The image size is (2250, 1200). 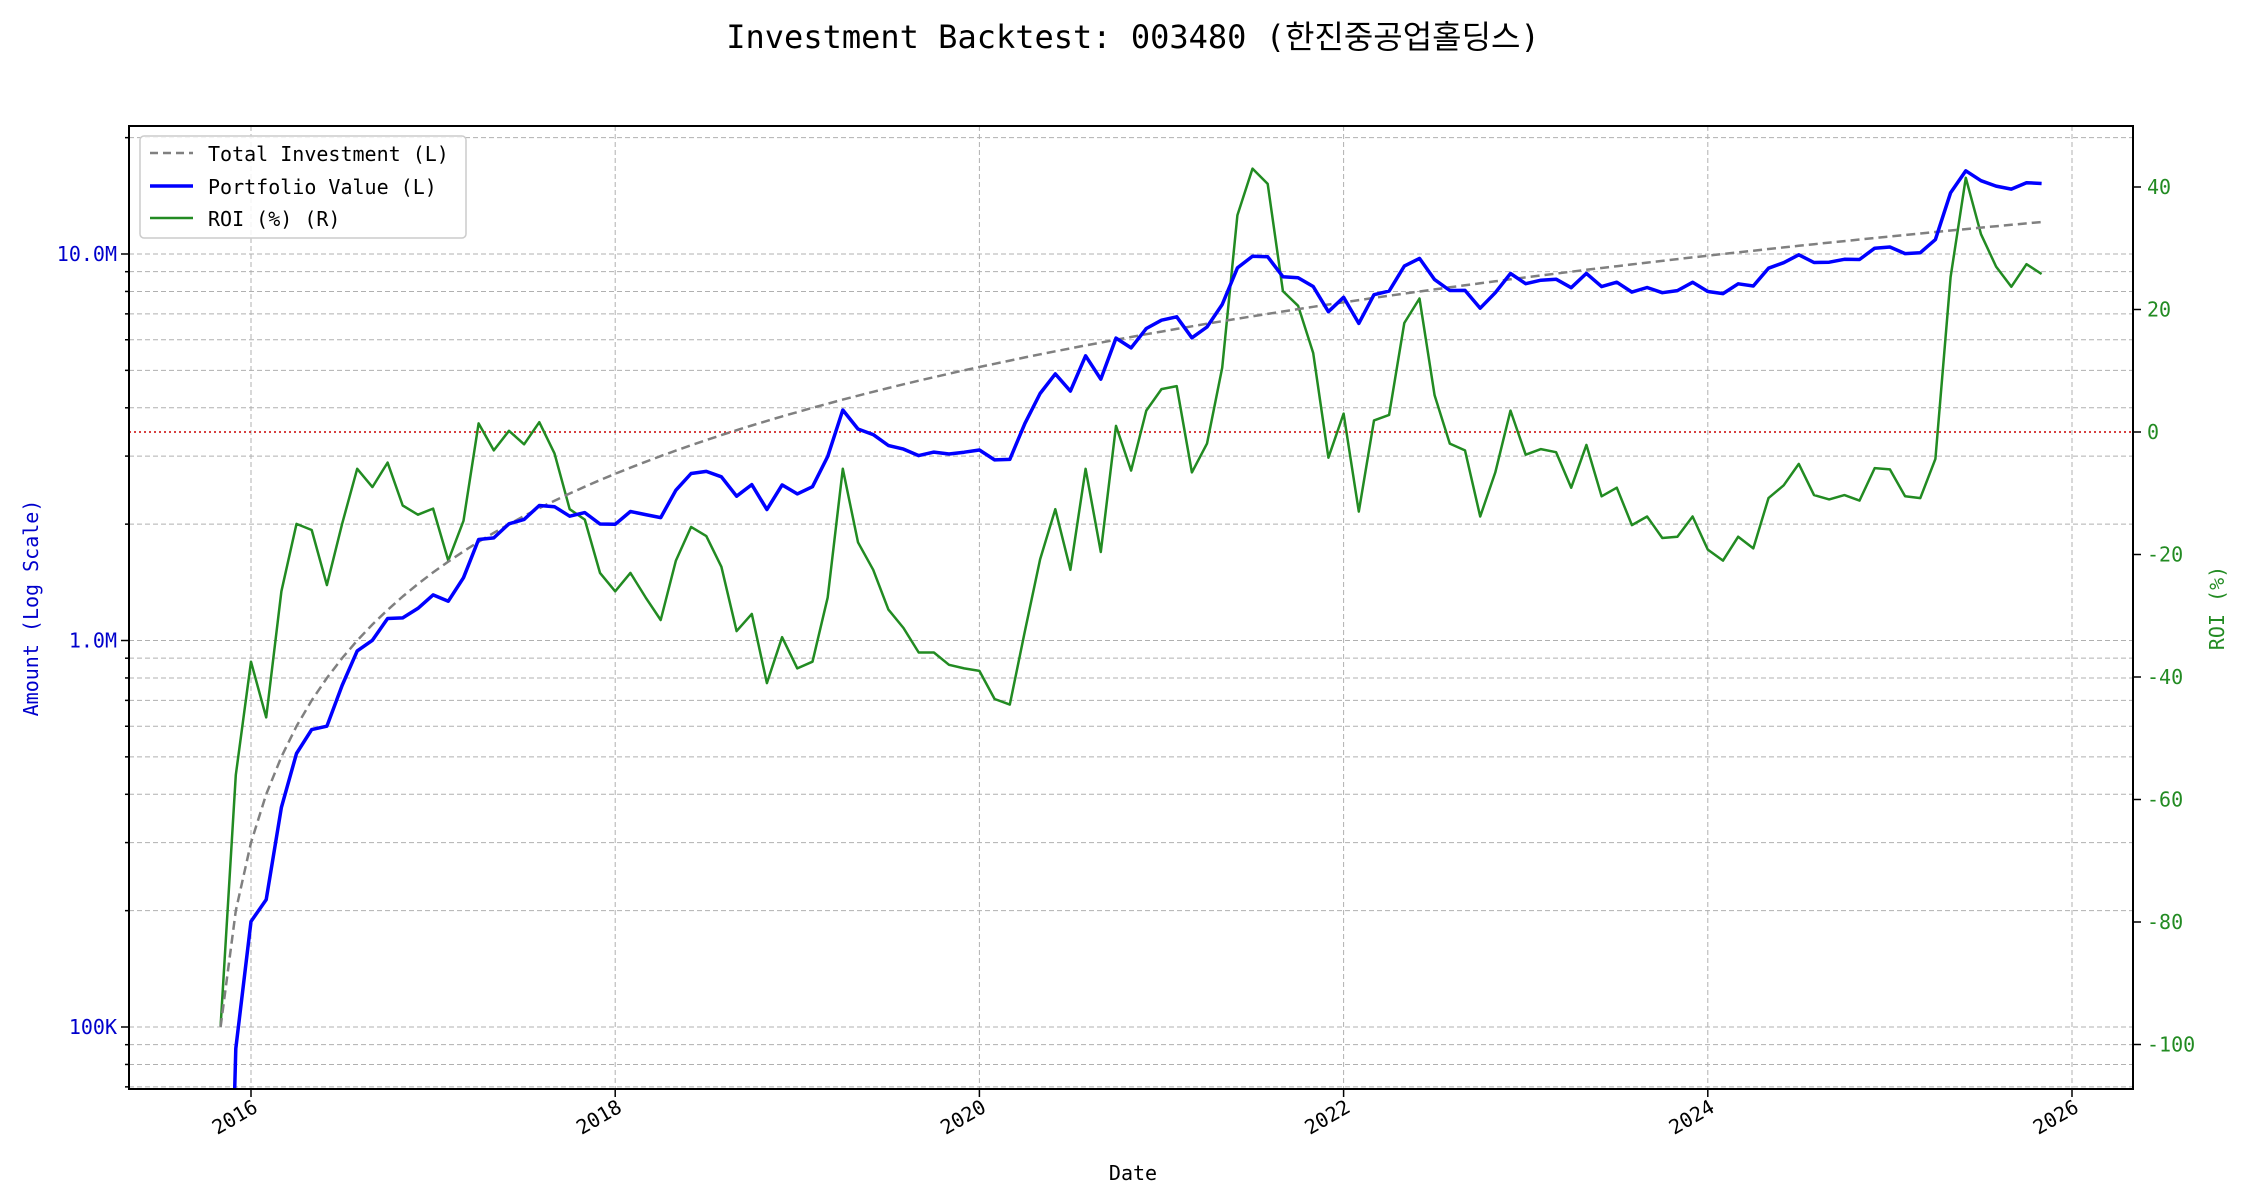 I want to click on x-axis-label: Date, so click(x=1133, y=1173).